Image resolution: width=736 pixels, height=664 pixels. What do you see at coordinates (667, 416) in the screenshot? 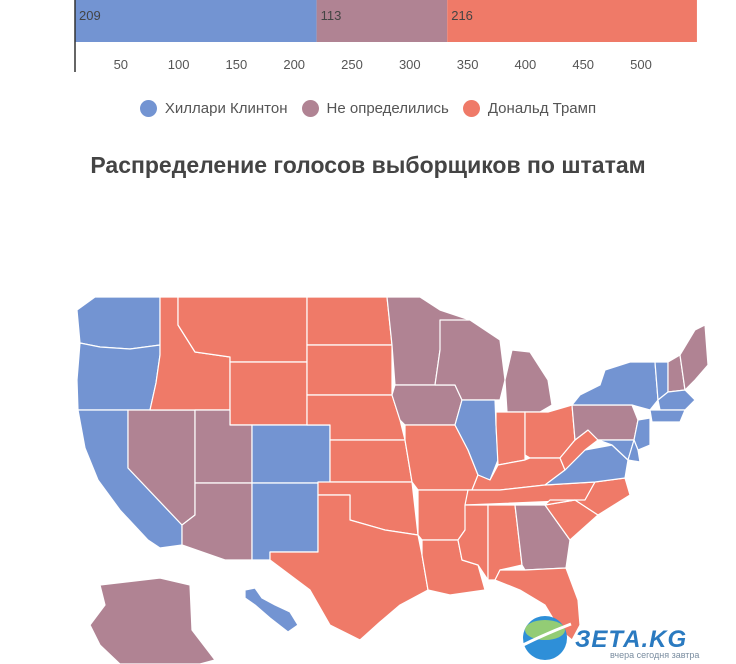
I see `state-connecticut` at bounding box center [667, 416].